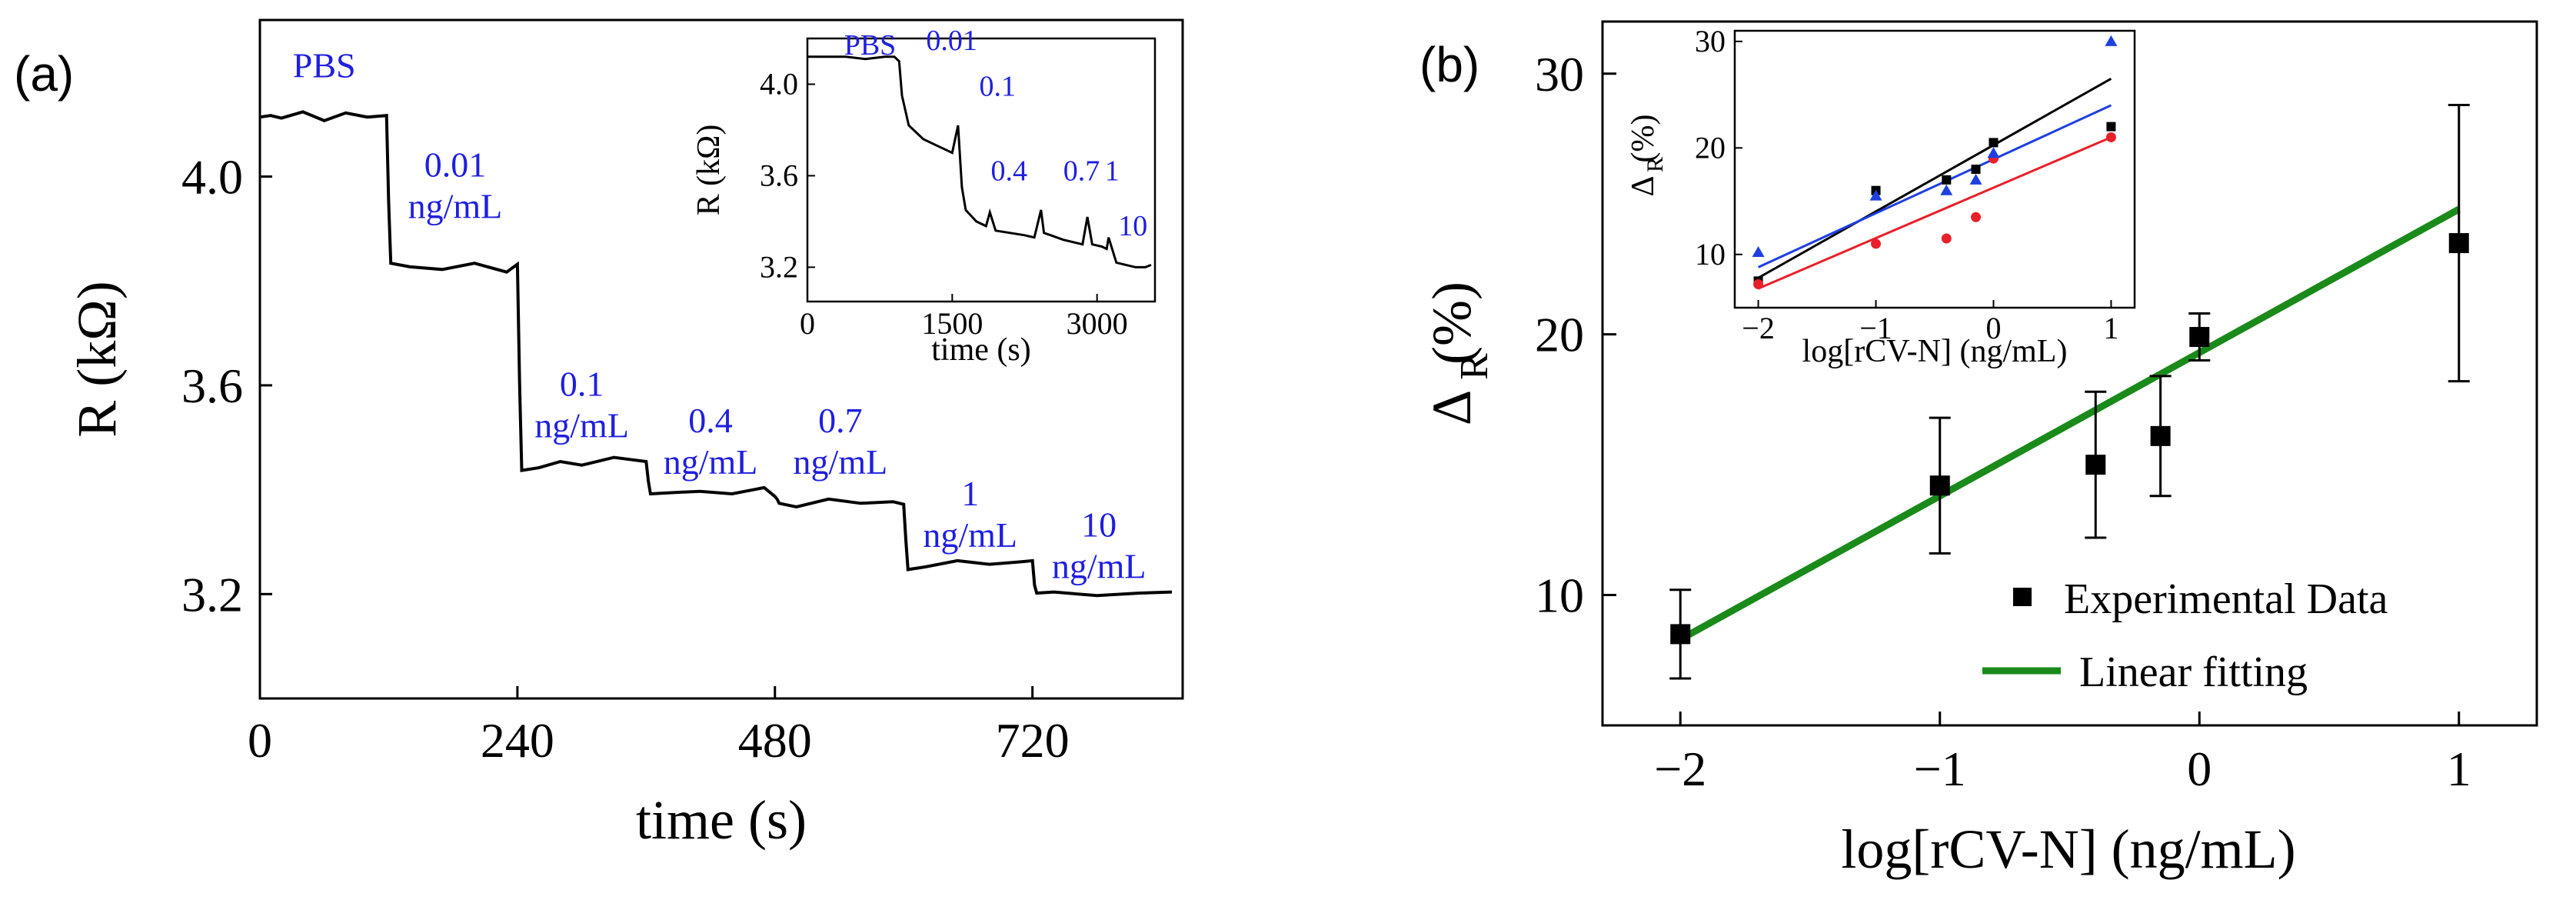 Image resolution: width=2576 pixels, height=910 pixels. I want to click on panel-a-inset-annotation-label: 0.01, so click(952, 41).